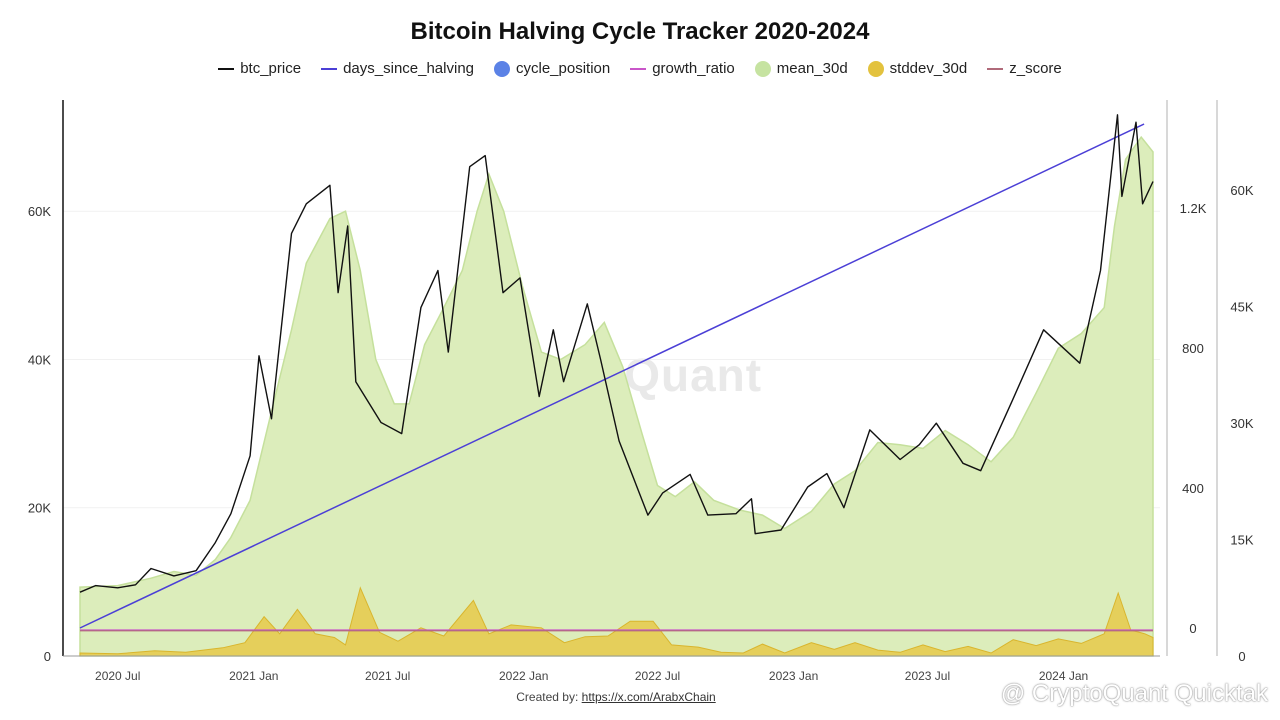 This screenshot has height=720, width=1280. Describe the element at coordinates (1192, 628) in the screenshot. I see `y-right-inner-tick-label: 0` at that location.